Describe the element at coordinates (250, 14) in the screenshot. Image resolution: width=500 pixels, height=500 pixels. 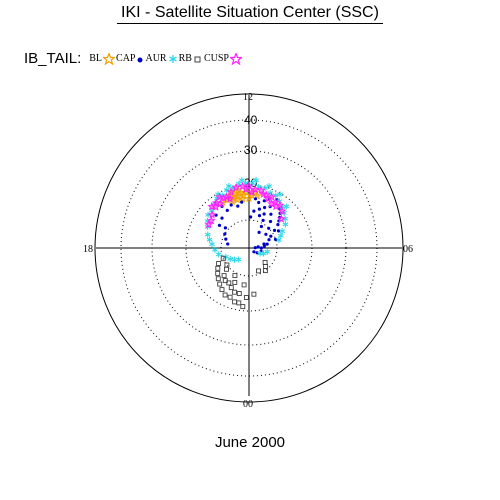
I see `chart-title: IKI - Satellite Situation Center (SSC)` at that location.